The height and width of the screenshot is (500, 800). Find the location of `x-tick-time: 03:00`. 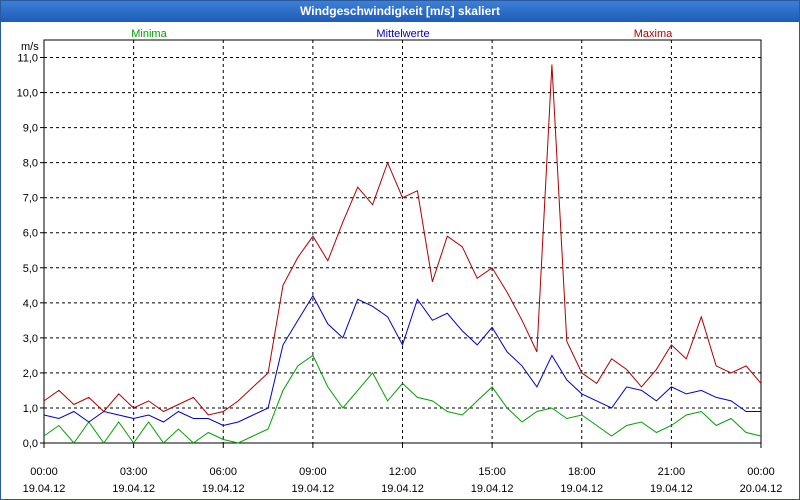

x-tick-time: 03:00 is located at coordinates (134, 472).